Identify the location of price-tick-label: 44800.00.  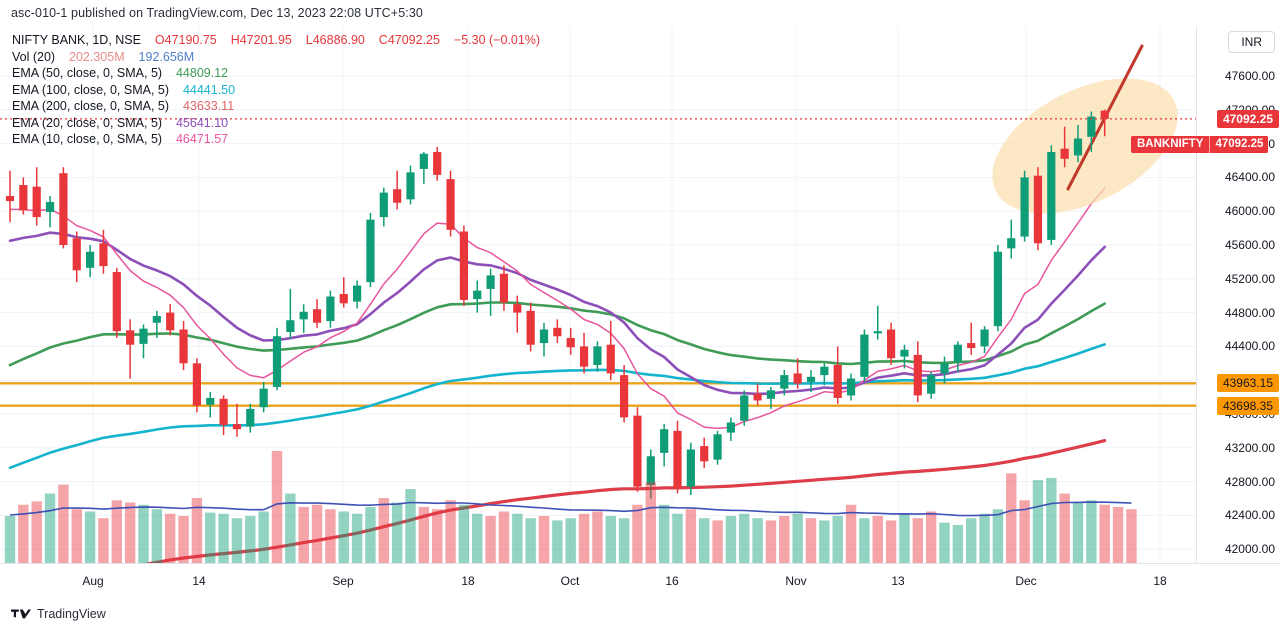
(1249, 312).